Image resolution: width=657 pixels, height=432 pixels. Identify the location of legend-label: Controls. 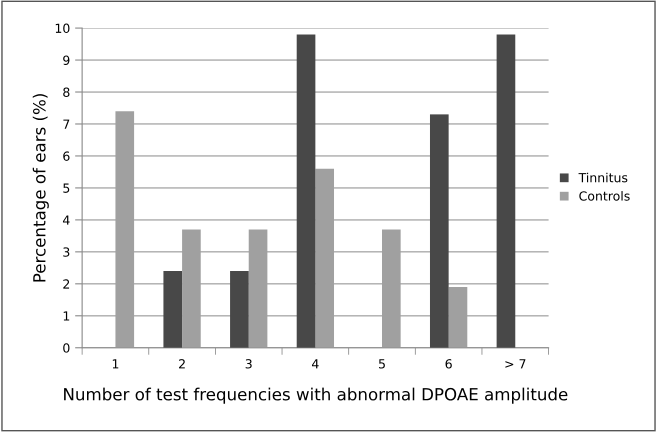
(604, 196).